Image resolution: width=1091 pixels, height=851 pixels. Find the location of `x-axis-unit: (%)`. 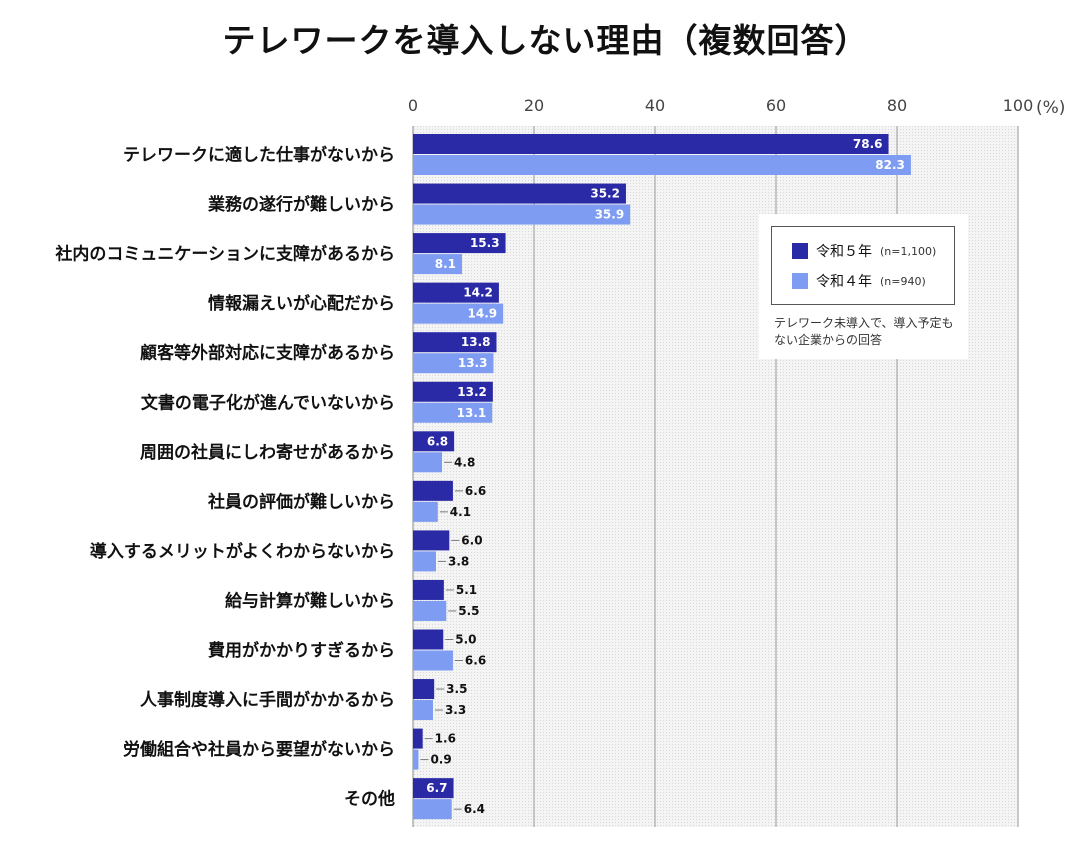

x-axis-unit: (%) is located at coordinates (1050, 108).